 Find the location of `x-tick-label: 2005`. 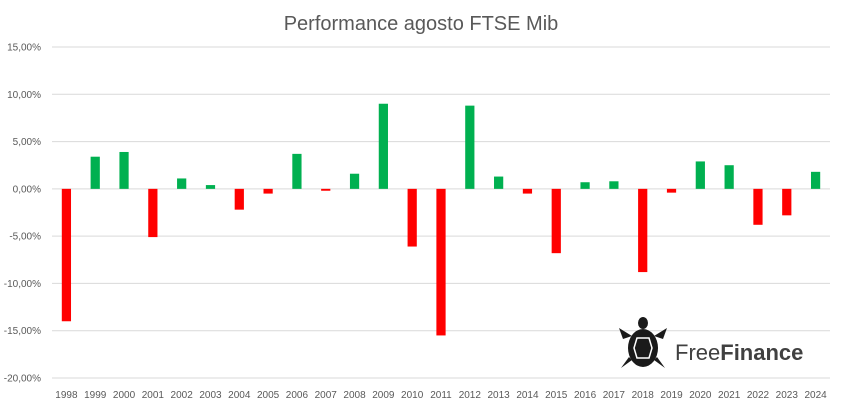

x-tick-label: 2005 is located at coordinates (268, 395).